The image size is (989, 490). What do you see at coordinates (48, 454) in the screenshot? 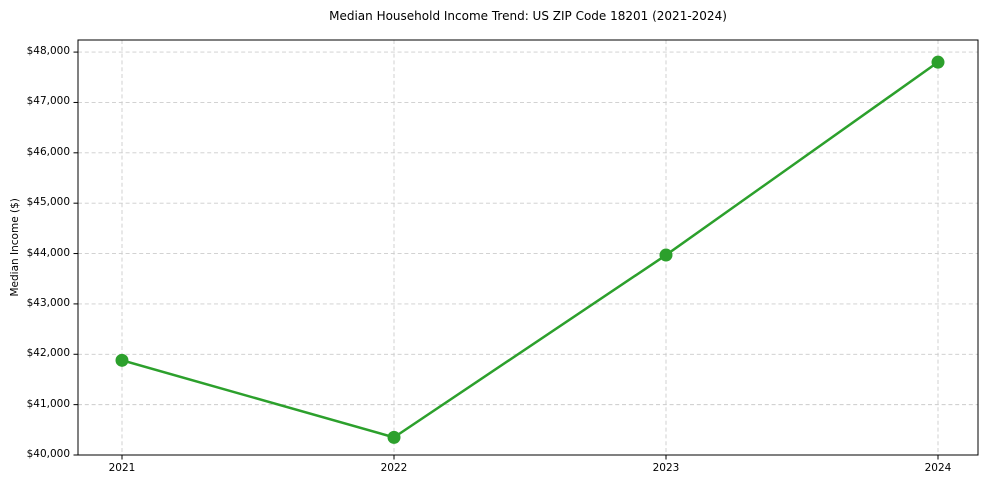
I see `y-tick-label: $40,000` at bounding box center [48, 454].